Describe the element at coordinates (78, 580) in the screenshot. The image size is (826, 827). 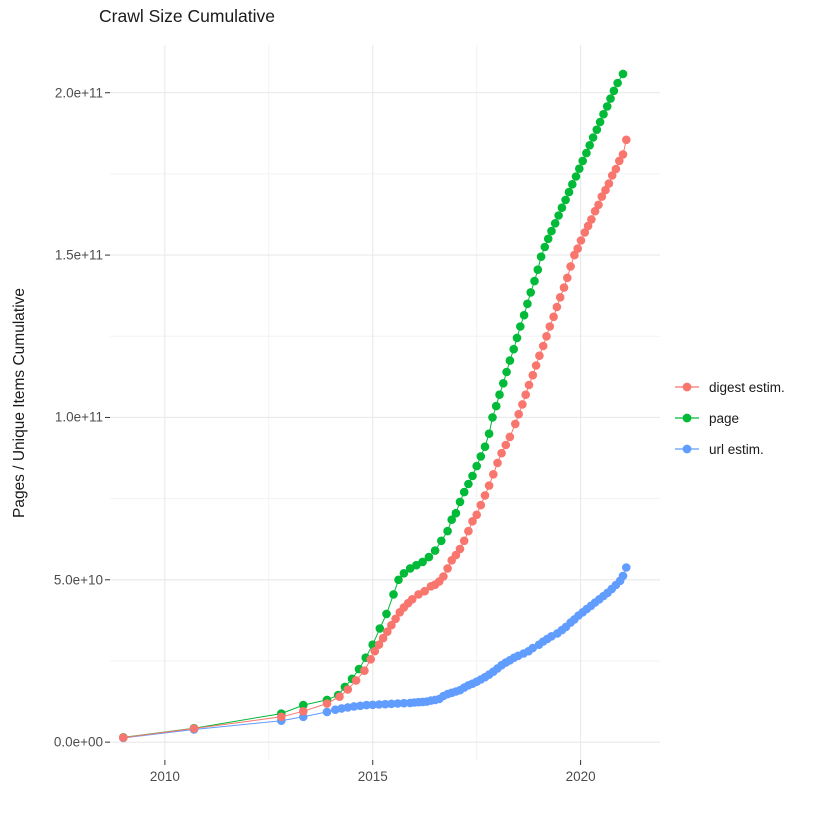
I see `y-tick-label-1: 5.0e+10` at that location.